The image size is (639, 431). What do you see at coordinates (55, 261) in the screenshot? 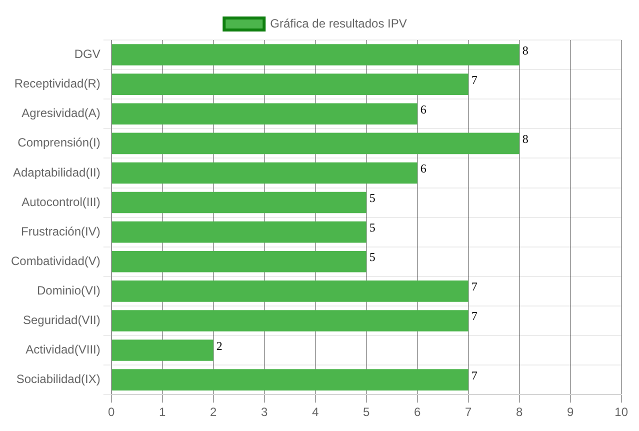
I see `y-tick-label: Combatividad(V)` at bounding box center [55, 261].